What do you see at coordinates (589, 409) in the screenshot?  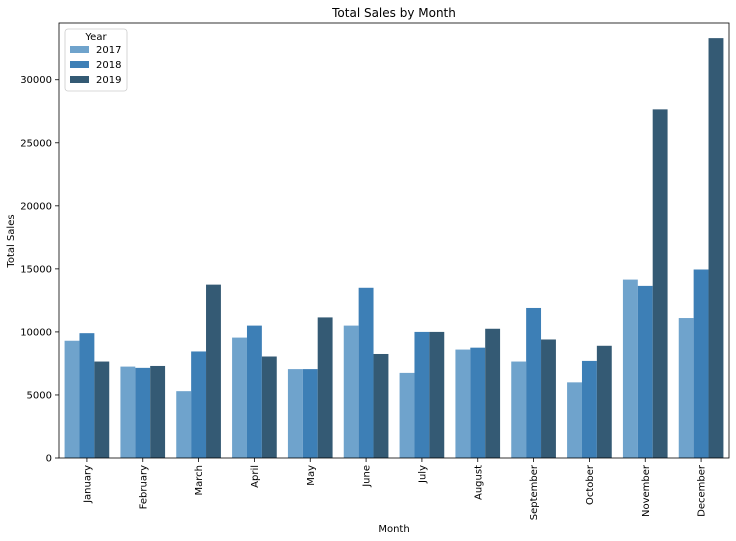 I see `bar-october-2018` at bounding box center [589, 409].